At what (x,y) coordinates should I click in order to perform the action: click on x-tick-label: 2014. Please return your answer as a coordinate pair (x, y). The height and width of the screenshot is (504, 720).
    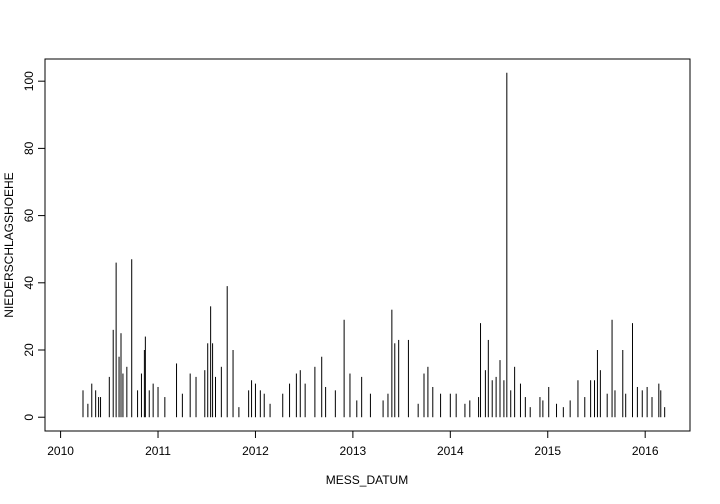
    Looking at the image, I should click on (450, 451).